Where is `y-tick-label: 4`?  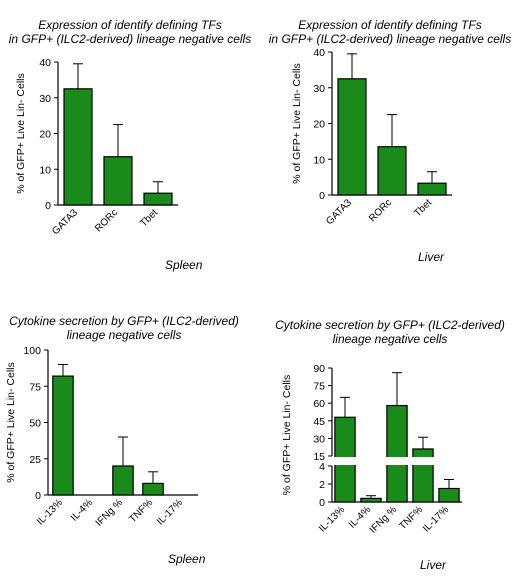 y-tick-label: 4 is located at coordinates (322, 467).